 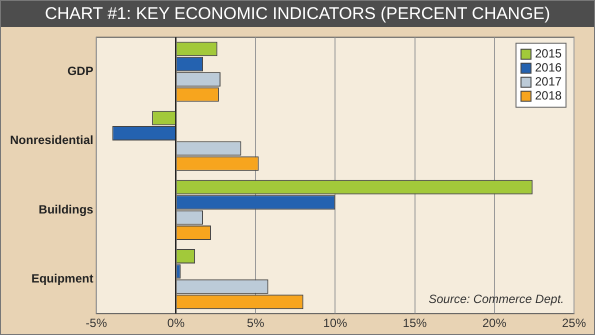 I want to click on x-tick-label: 15%, so click(x=415, y=323).